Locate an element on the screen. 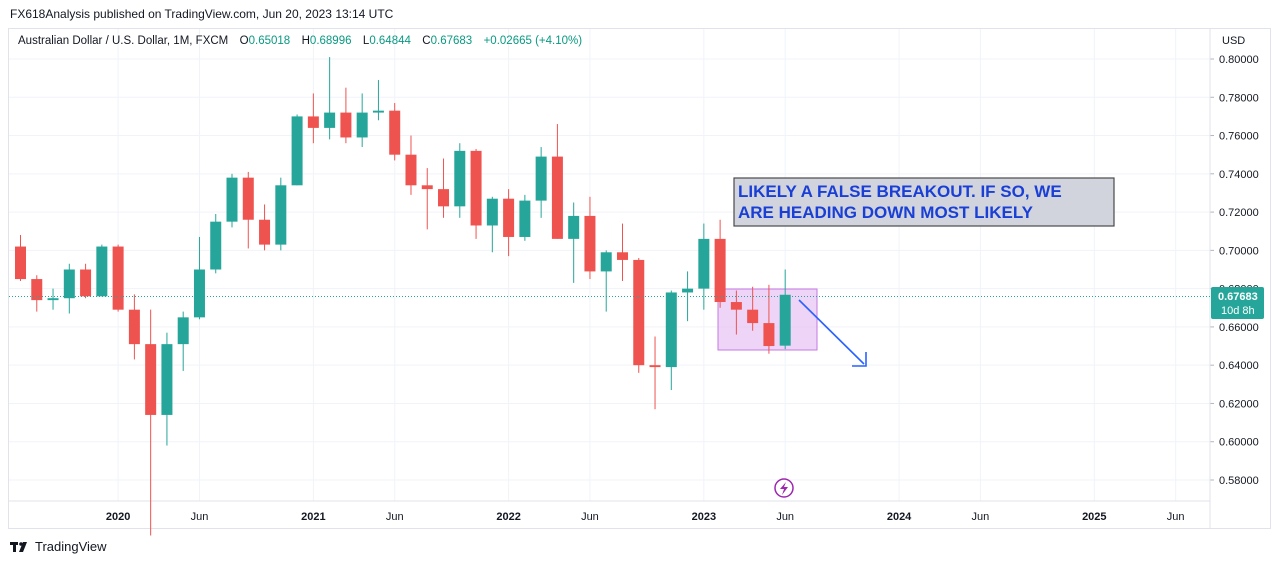  arrow-down-icon is located at coordinates (832, 333).